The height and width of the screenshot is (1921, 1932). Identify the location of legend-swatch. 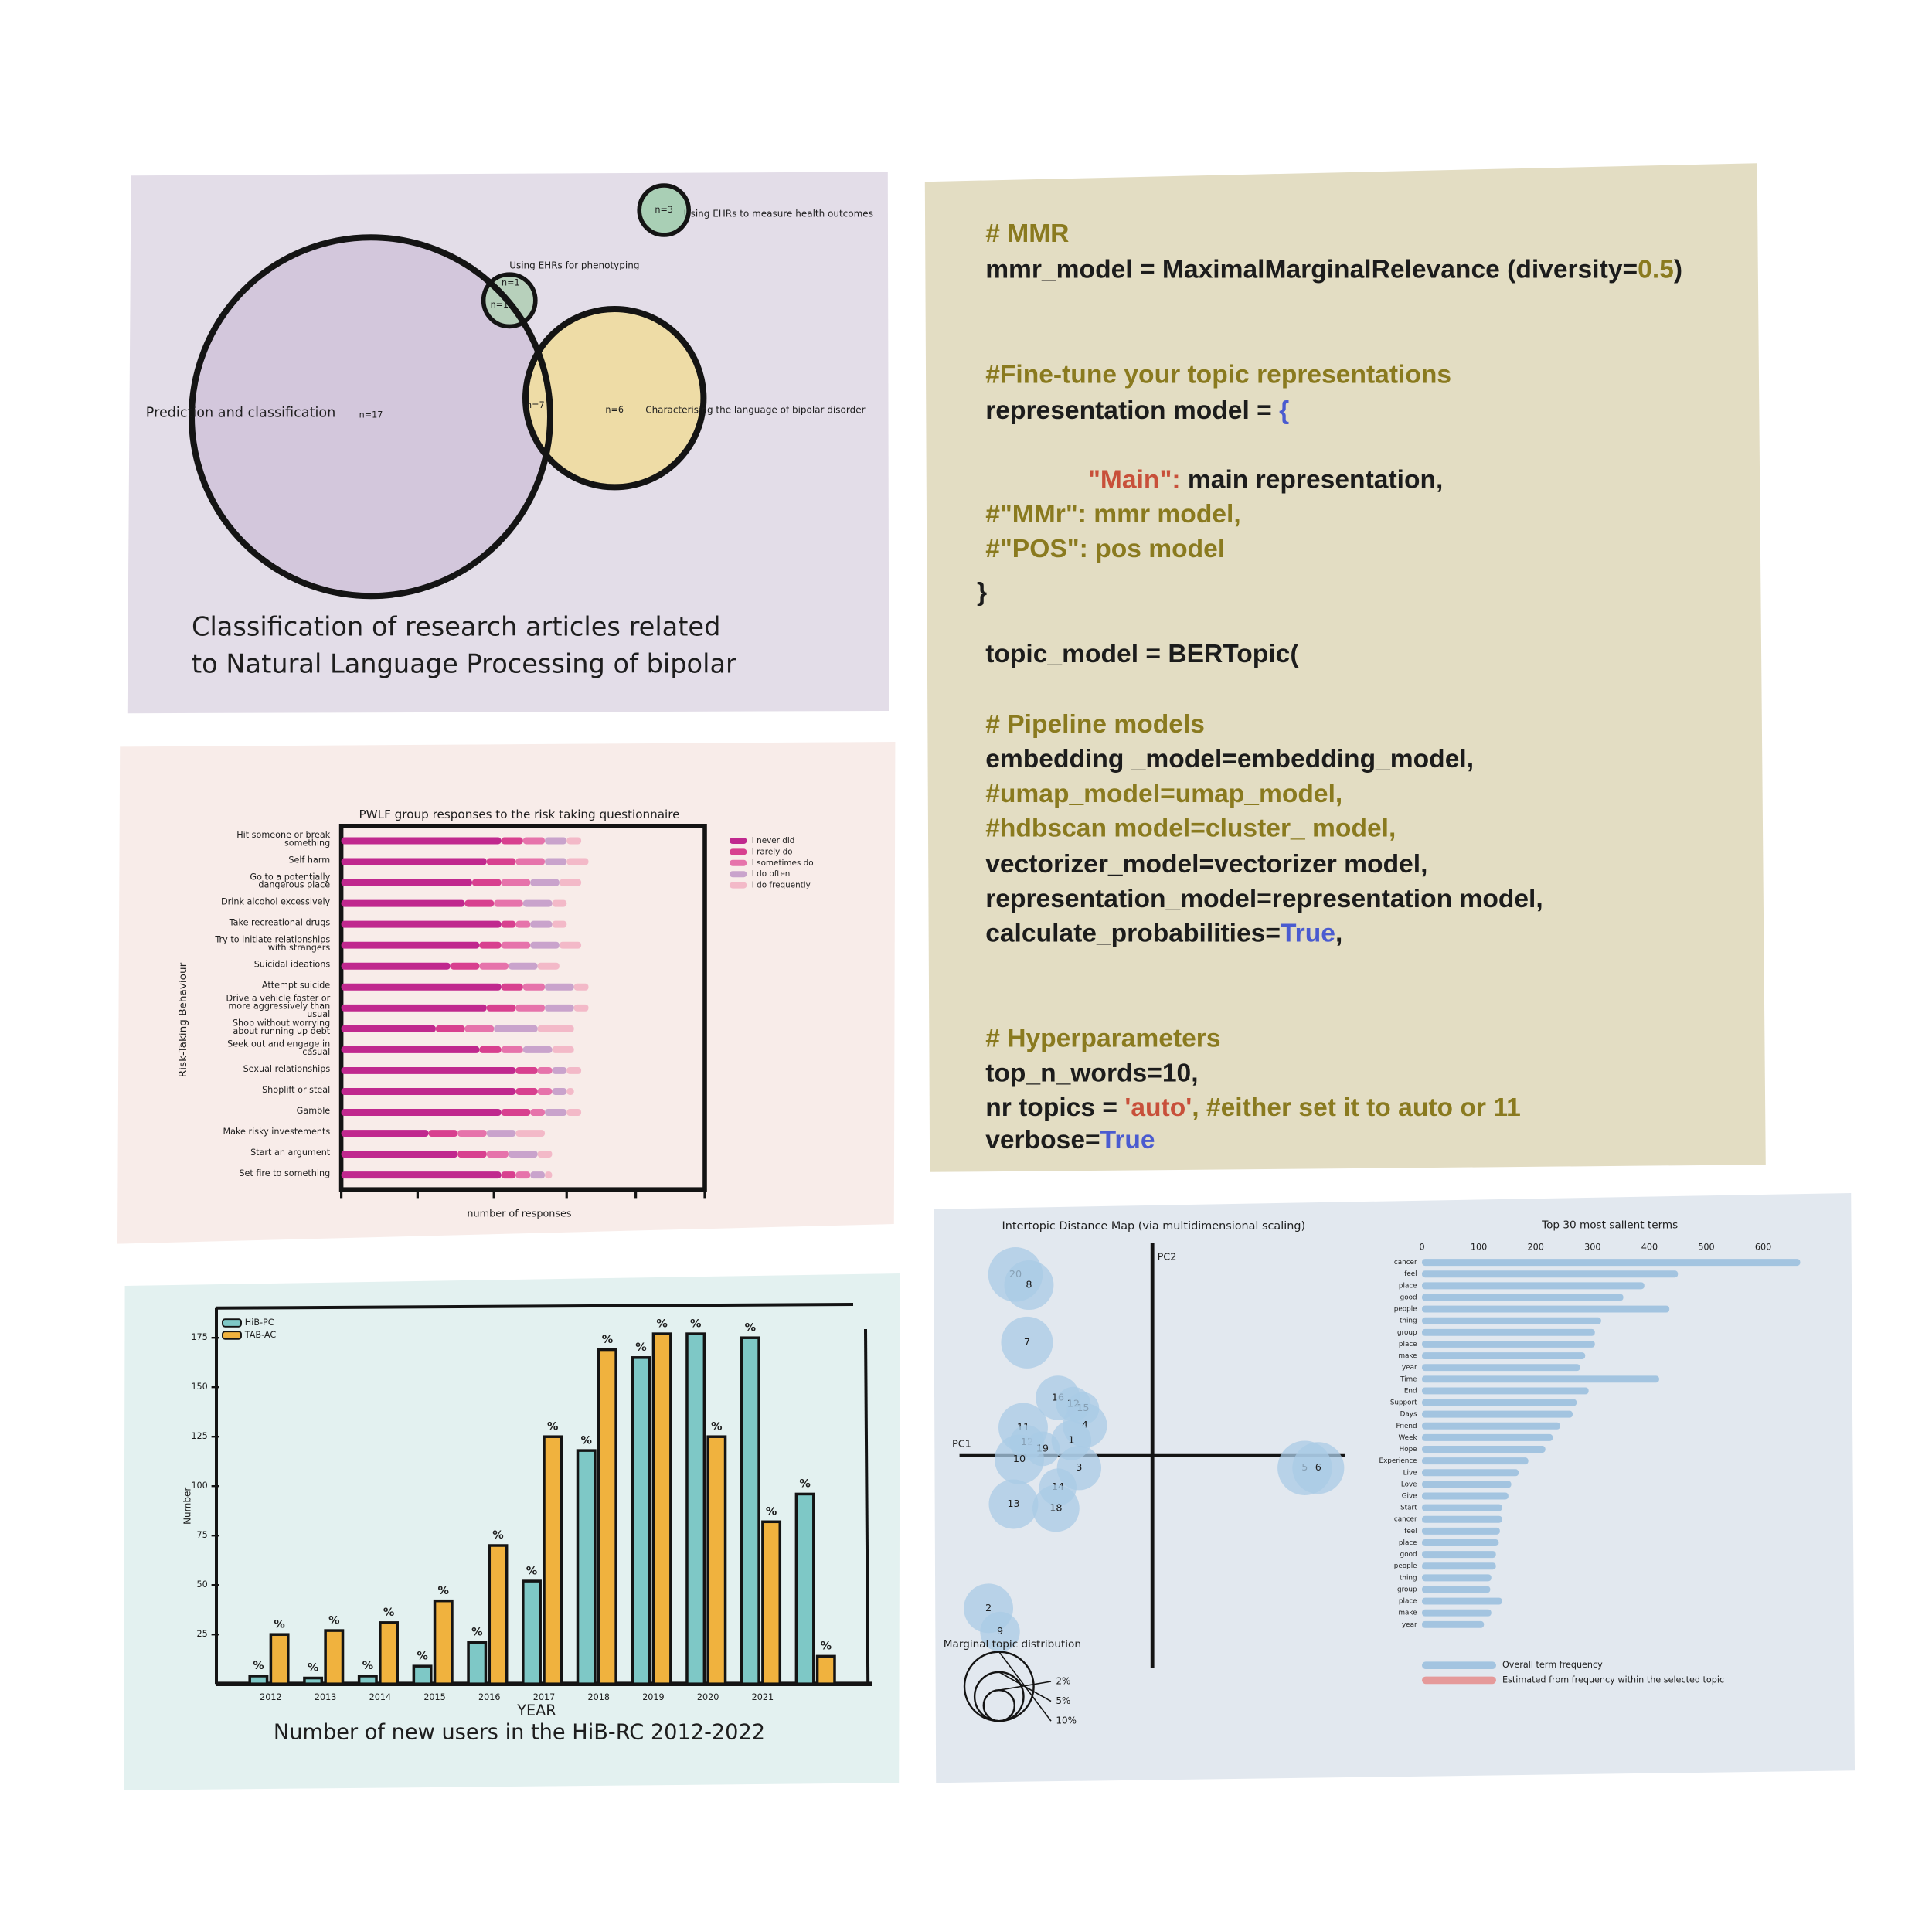
(1459, 1681).